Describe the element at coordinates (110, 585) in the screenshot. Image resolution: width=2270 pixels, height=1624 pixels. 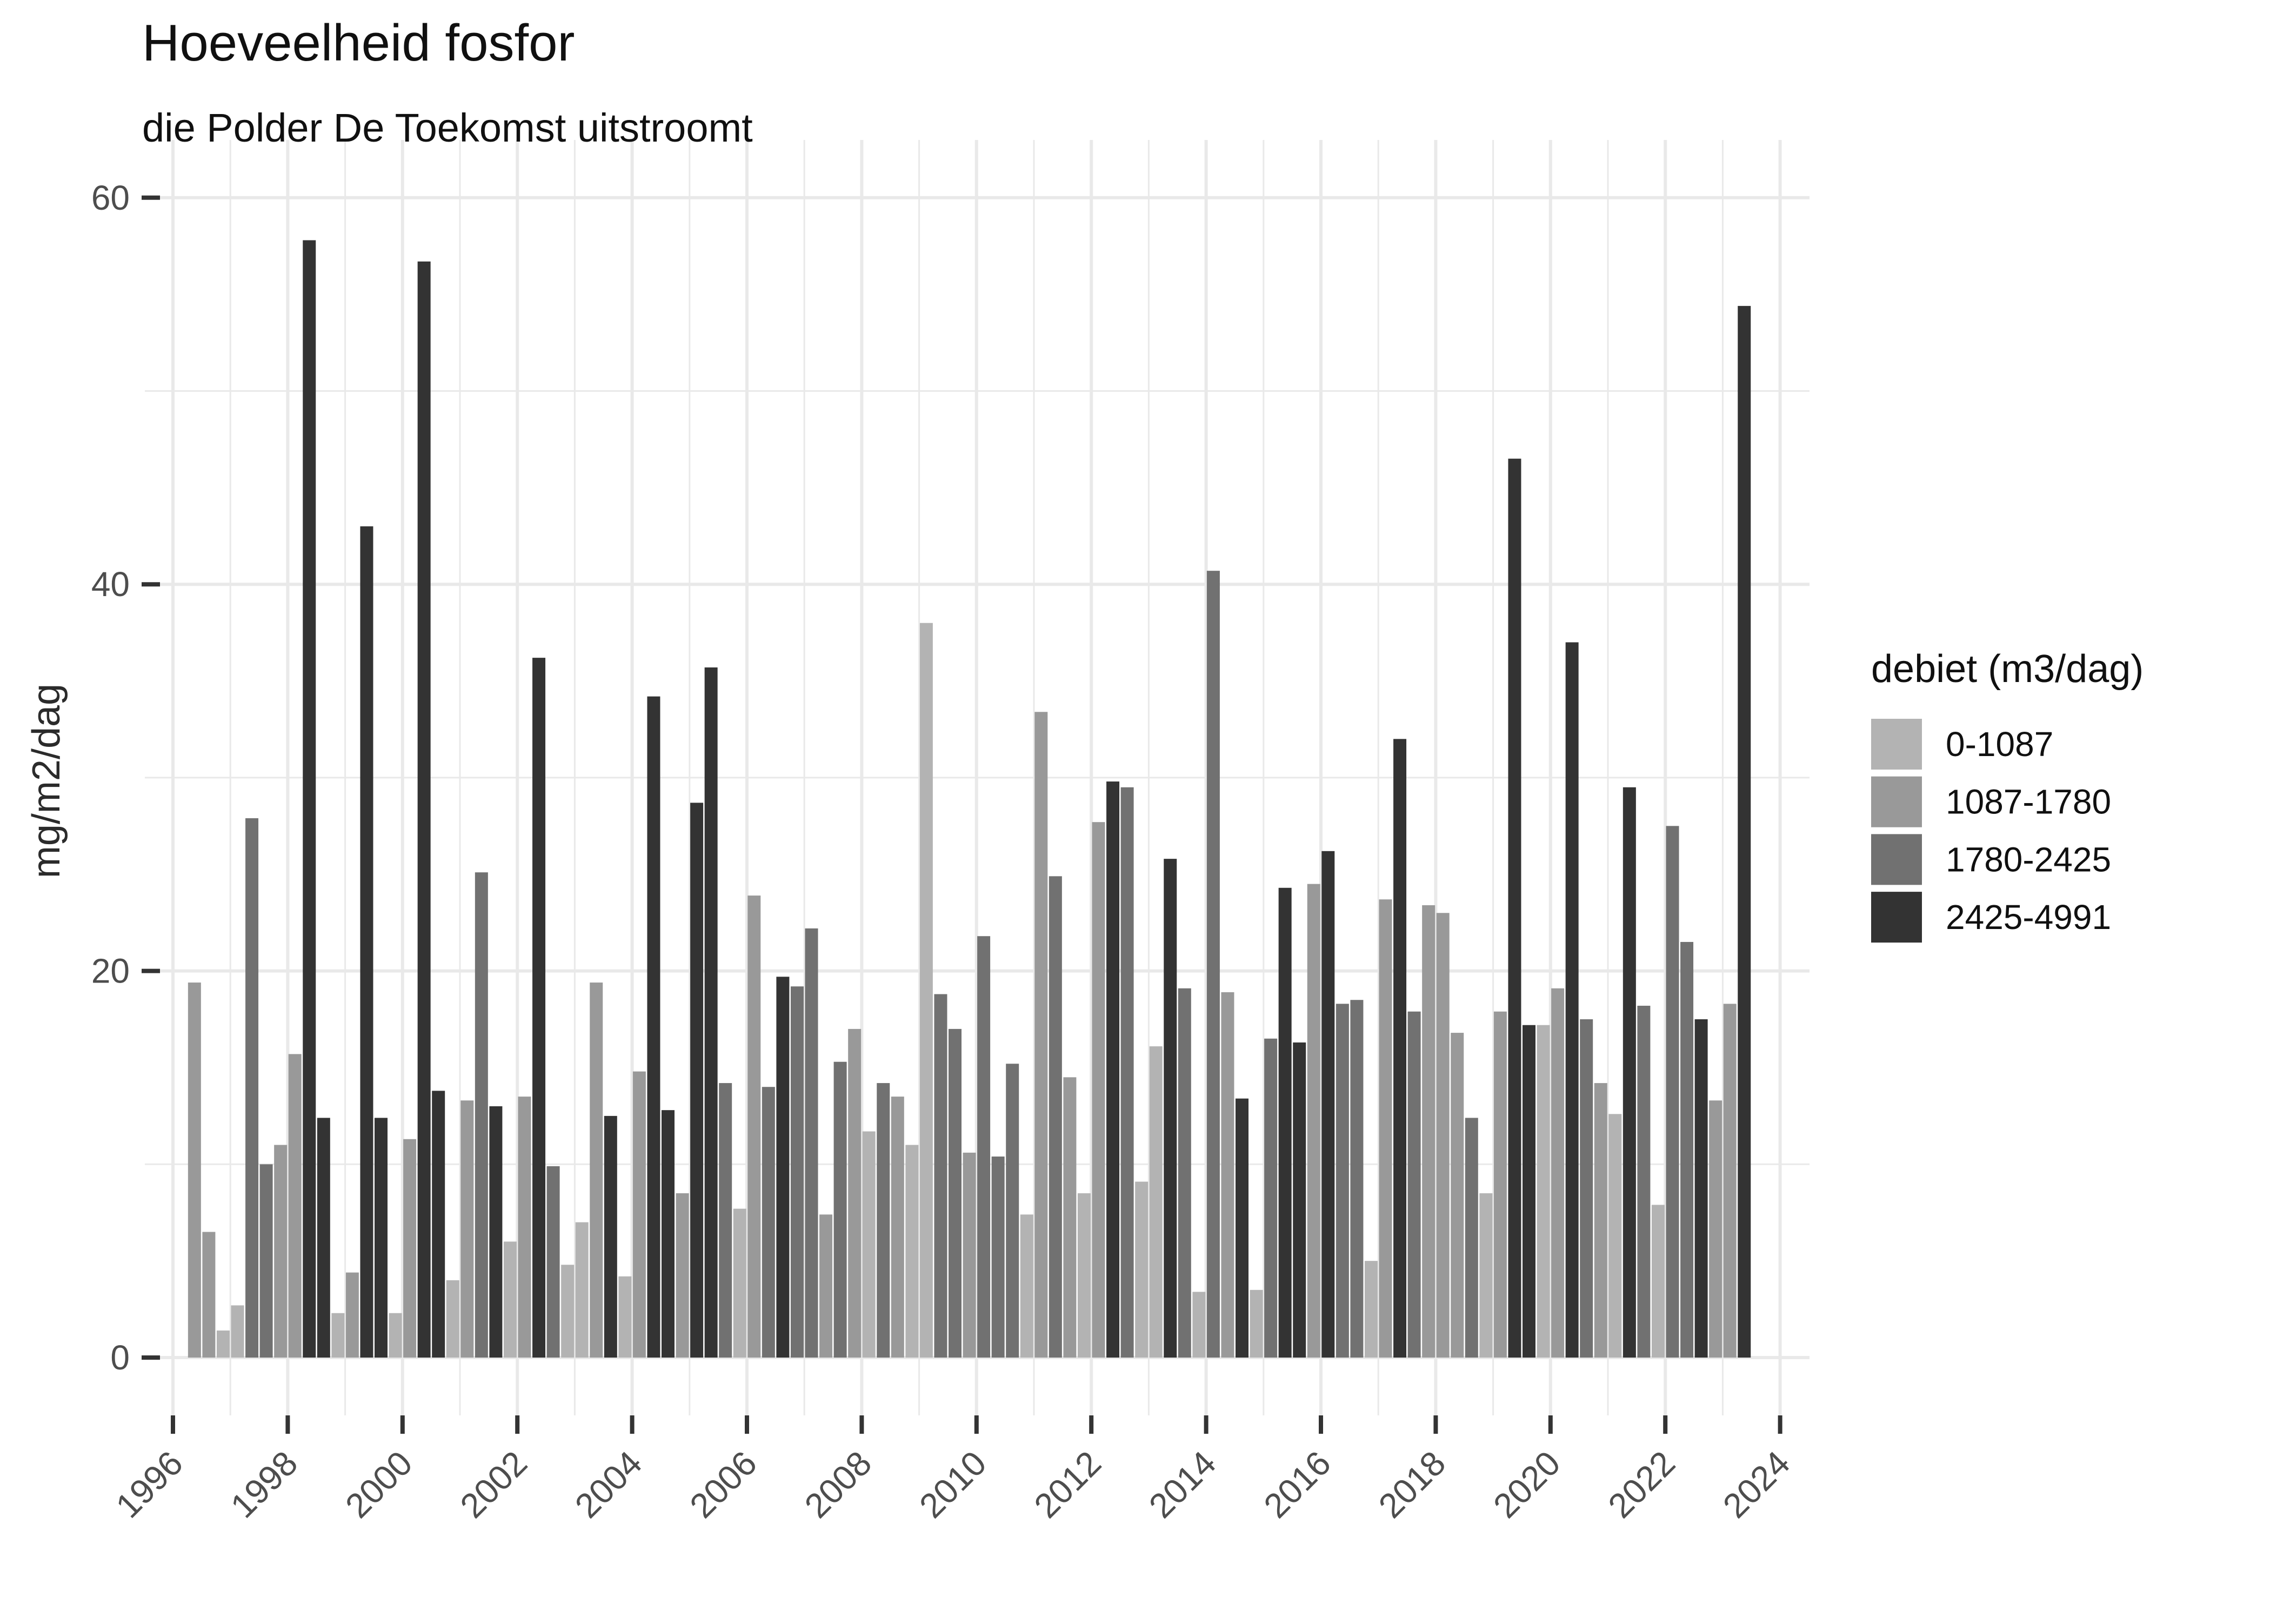
I see `y-tick-label: 40` at that location.